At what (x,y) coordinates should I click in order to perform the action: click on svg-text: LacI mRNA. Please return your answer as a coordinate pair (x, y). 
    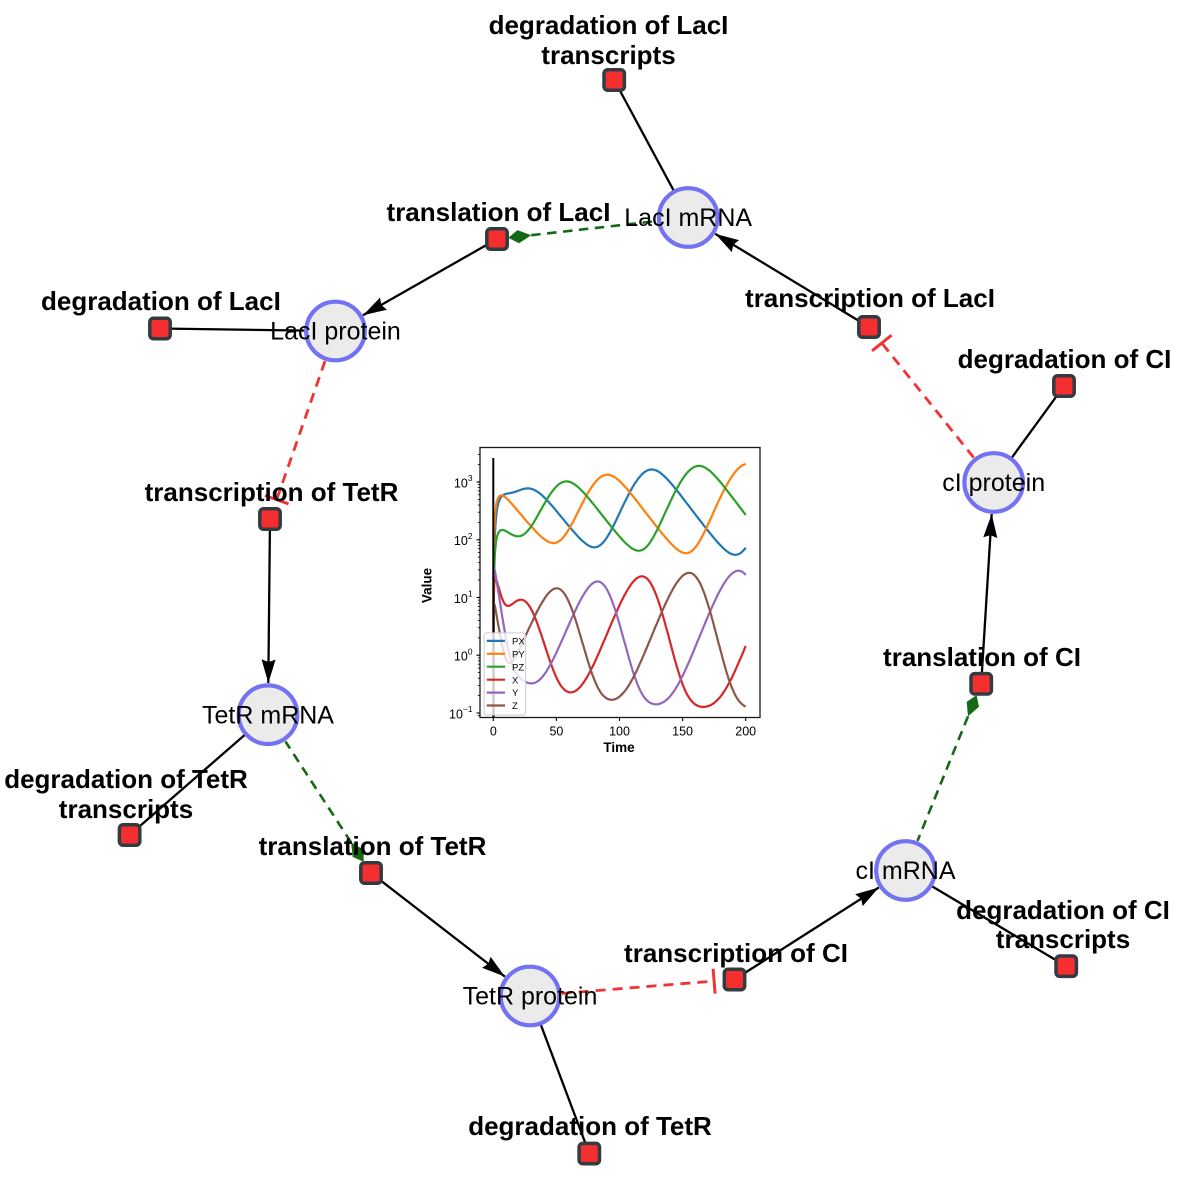
    Looking at the image, I should click on (688, 218).